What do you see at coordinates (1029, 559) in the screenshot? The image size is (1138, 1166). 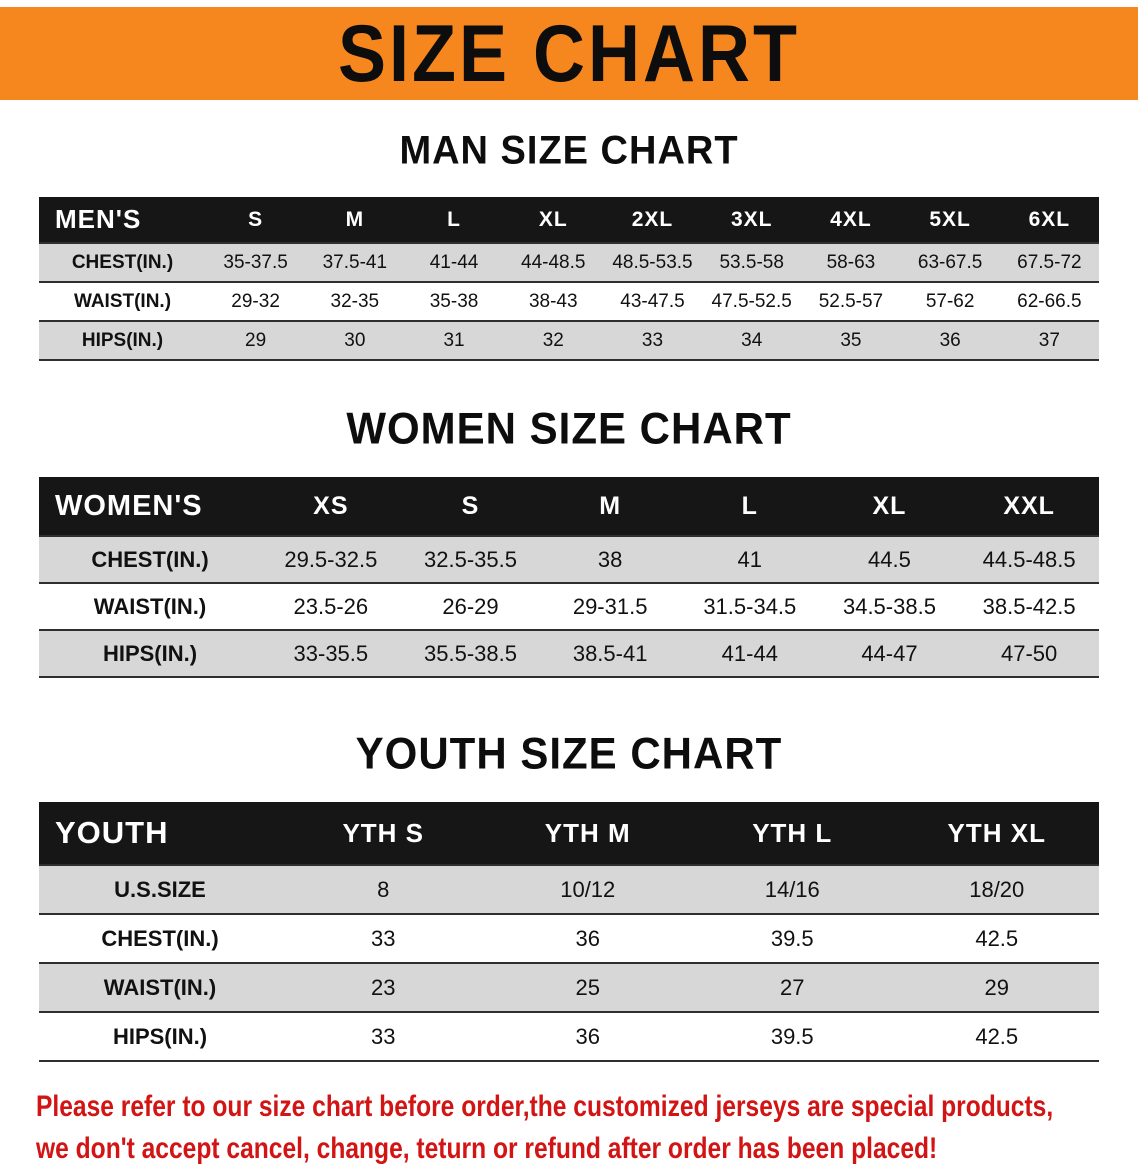 I see `data-cell: 44.5-48.5` at bounding box center [1029, 559].